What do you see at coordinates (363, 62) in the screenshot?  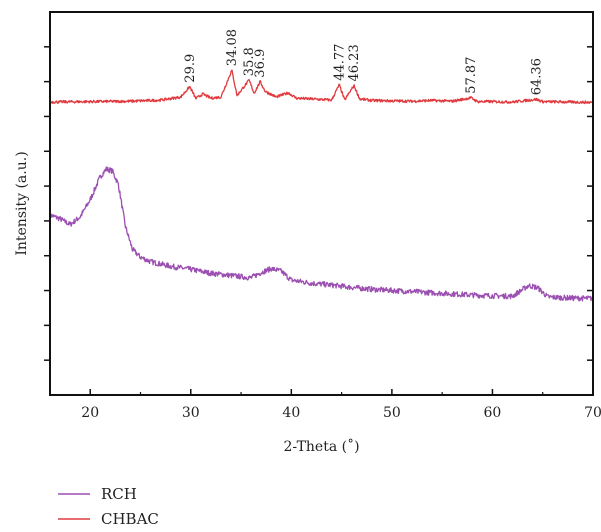 I see `peak-annotations: 29.9 34.08 35.836.9 44.77 46.23 57.87 64.36` at bounding box center [363, 62].